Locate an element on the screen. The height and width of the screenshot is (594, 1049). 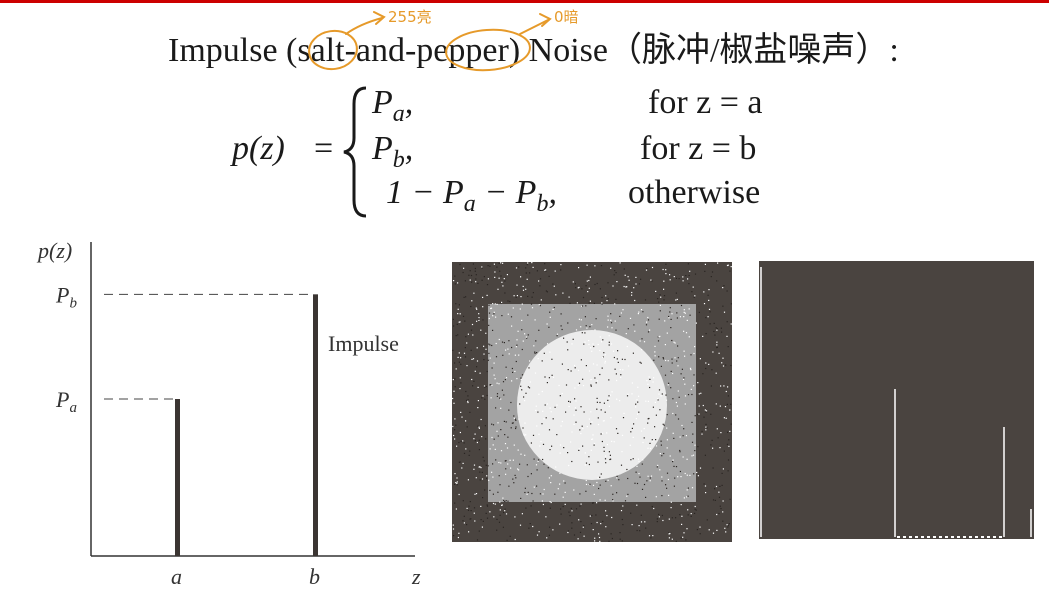
case-1-value: Pa, is located at coordinates (393, 105).